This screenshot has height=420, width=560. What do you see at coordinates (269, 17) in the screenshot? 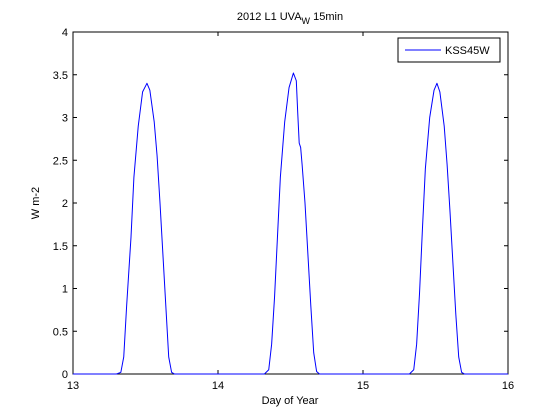
I see `chart-title-main: 2012 L1 UVA` at bounding box center [269, 17].